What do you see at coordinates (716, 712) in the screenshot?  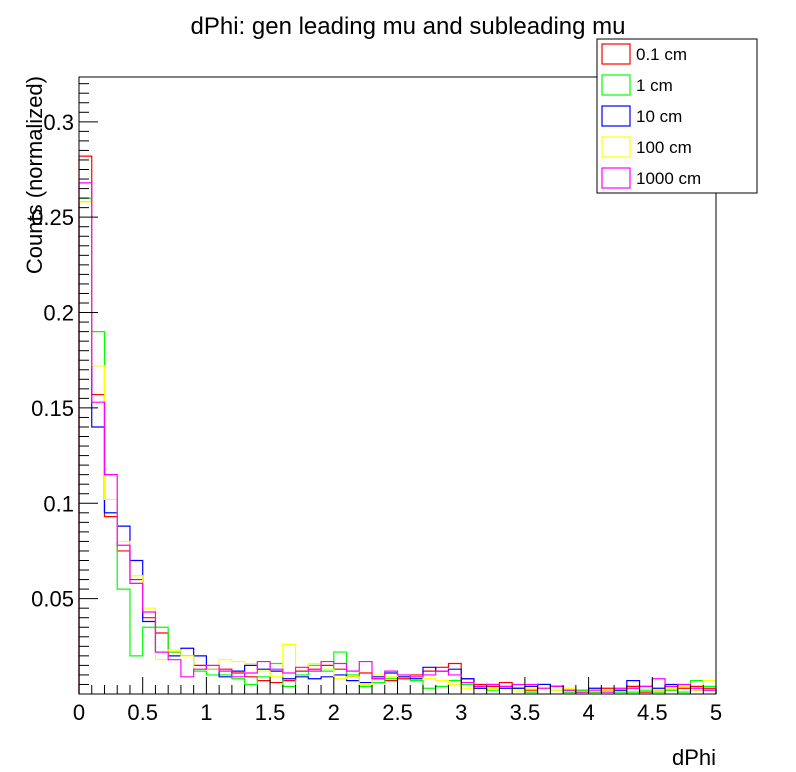 I see `x-tick-label: 5` at bounding box center [716, 712].